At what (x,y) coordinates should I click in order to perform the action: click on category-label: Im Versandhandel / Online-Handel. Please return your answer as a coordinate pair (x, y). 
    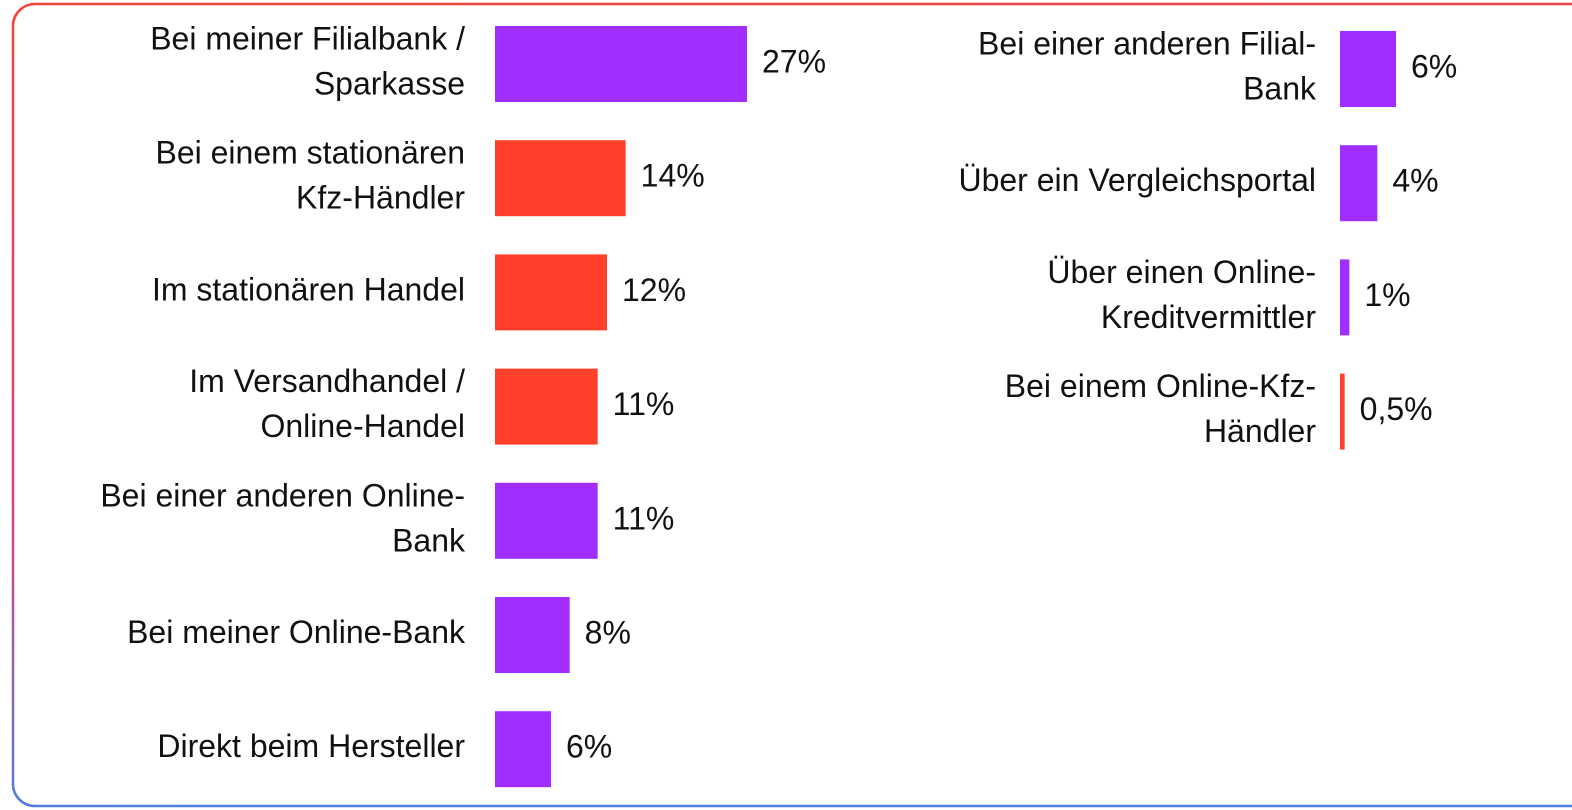
    Looking at the image, I should click on (327, 404).